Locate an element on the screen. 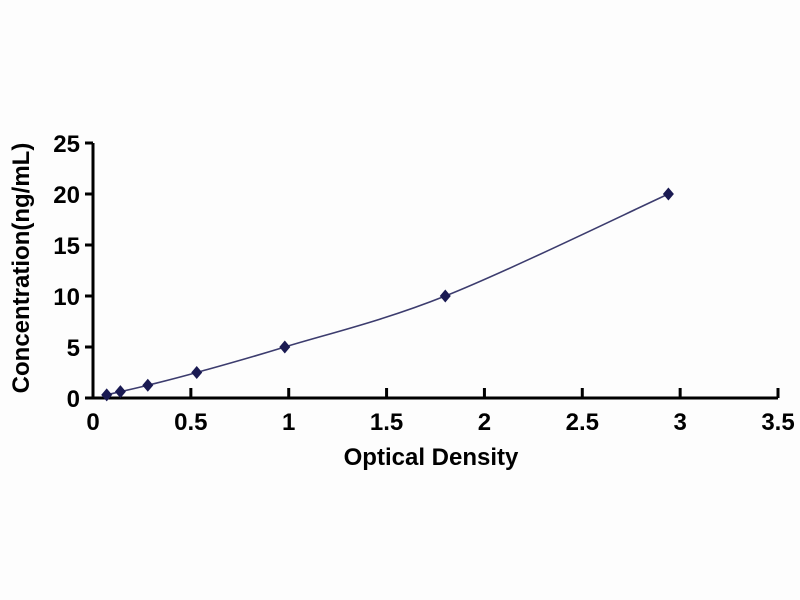 This screenshot has width=800, height=600. y-tick-label: 0 is located at coordinates (73, 399).